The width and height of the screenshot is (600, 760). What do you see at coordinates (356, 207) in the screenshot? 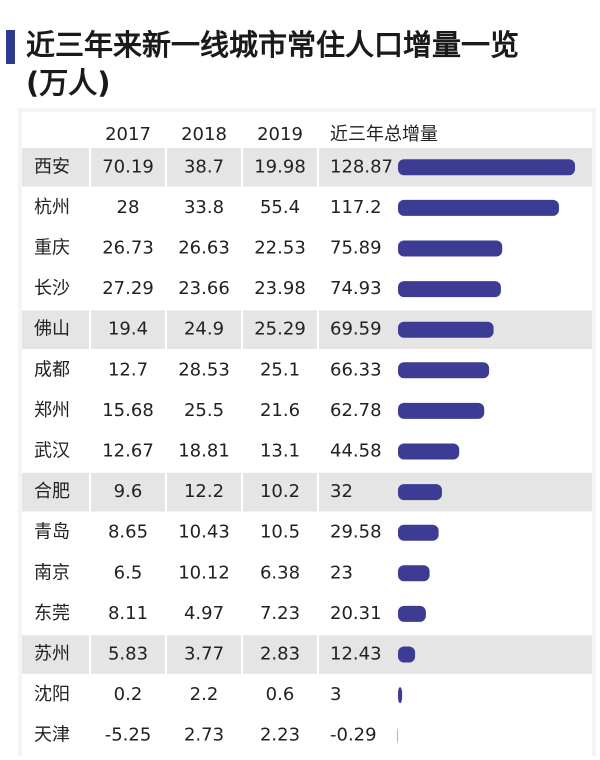
I see `total-value: 117.2` at bounding box center [356, 207].